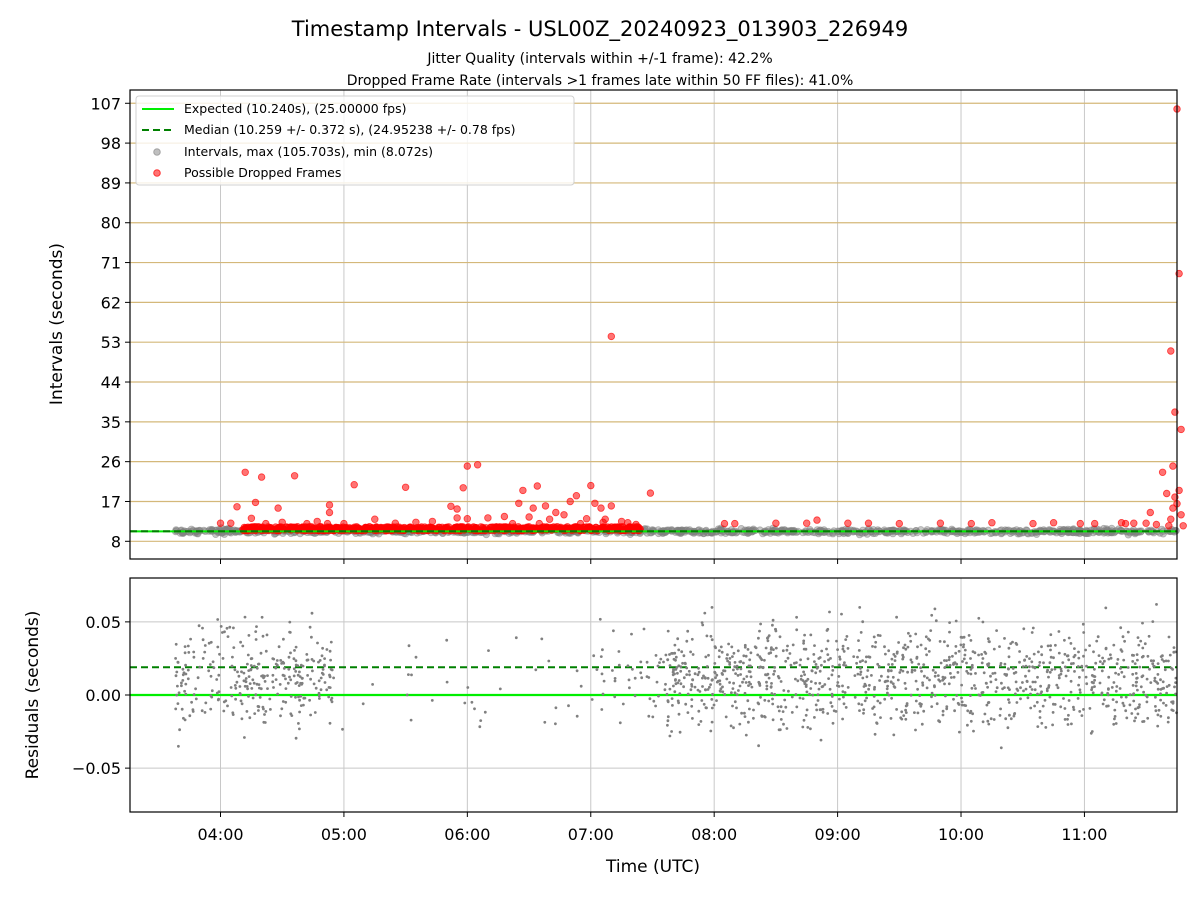  Describe the element at coordinates (467, 834) in the screenshot. I see `x-tick-label-2: 06:00` at that location.